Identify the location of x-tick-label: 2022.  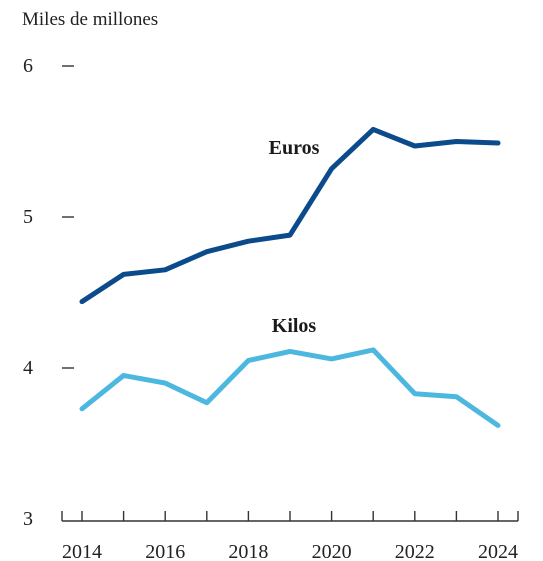
(415, 551).